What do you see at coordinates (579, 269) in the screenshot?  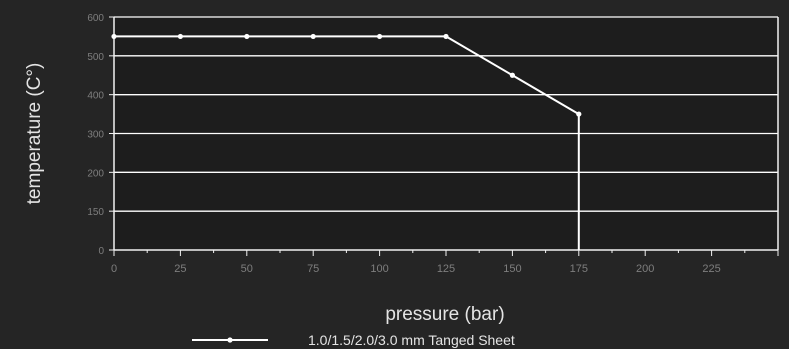 I see `x-tick-label: 175` at bounding box center [579, 269].